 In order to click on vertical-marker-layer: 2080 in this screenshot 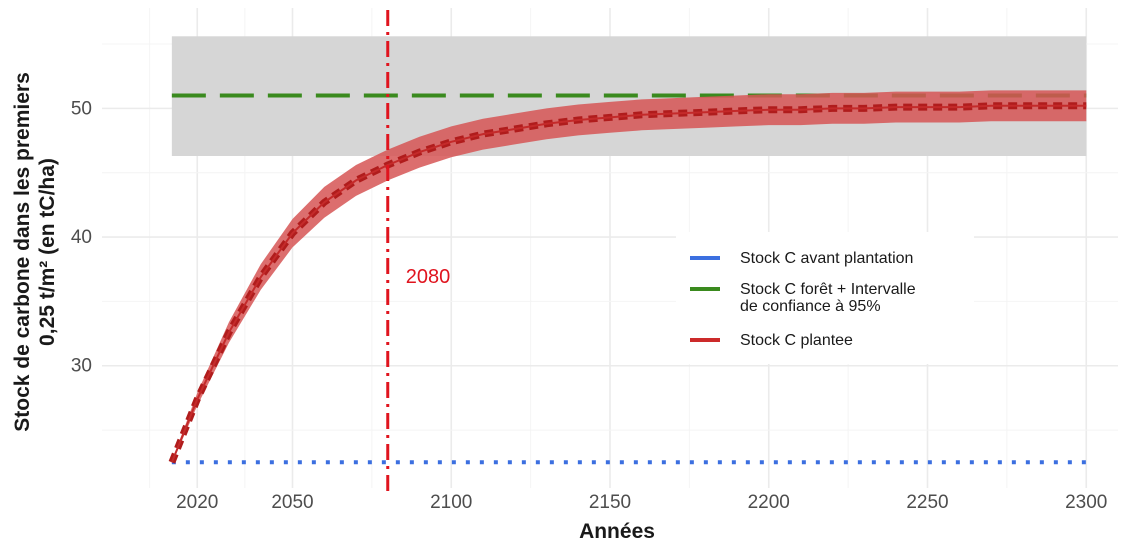, I will do `click(418, 253)`.